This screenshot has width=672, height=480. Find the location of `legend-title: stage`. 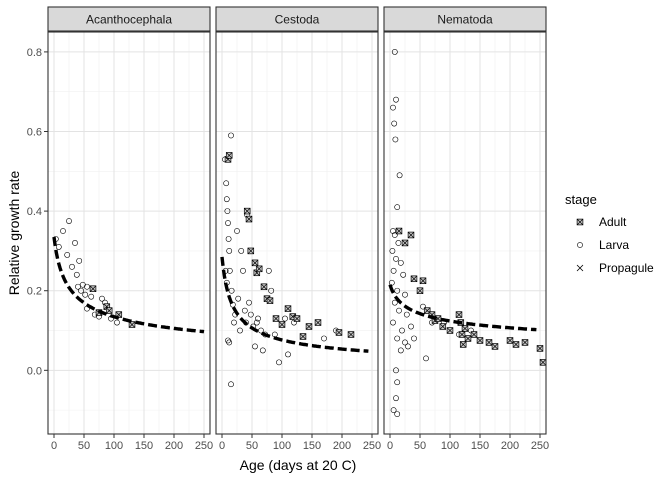

legend-title: stage is located at coordinates (581, 199).